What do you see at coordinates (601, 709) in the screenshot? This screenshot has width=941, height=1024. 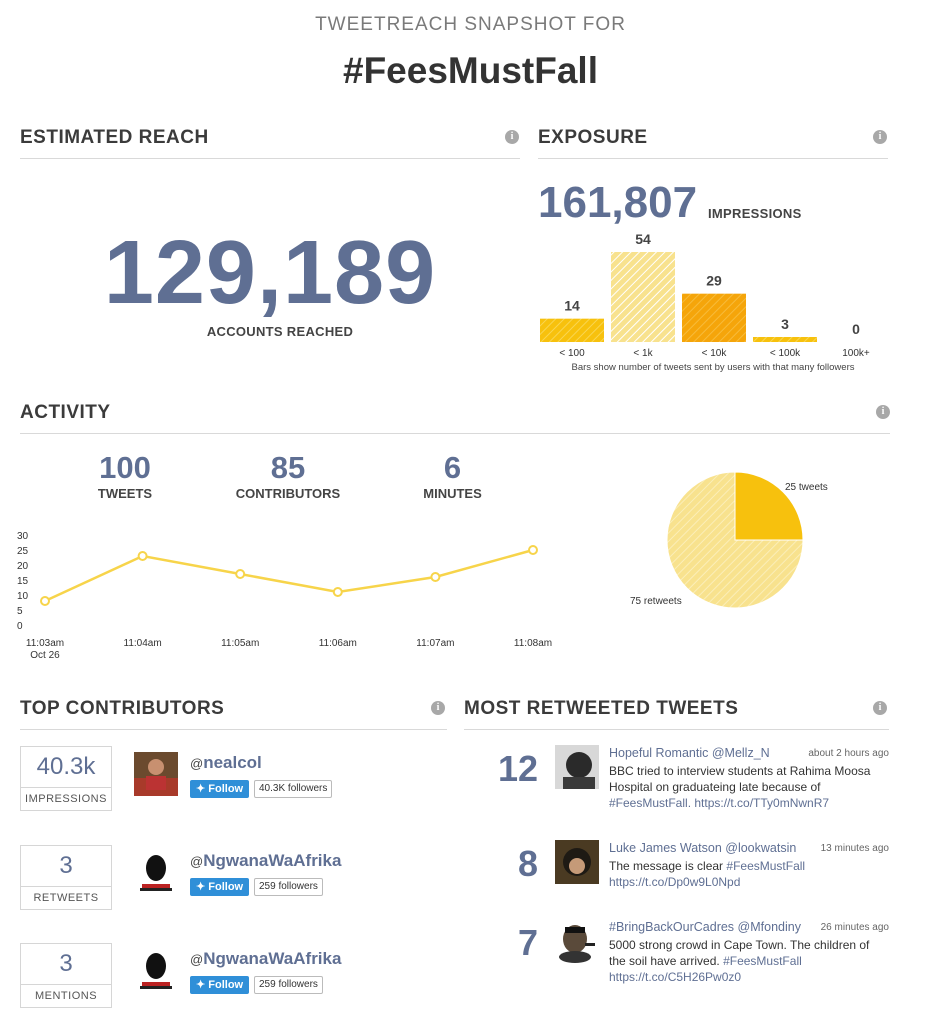 I see `most-retweeted-title: MOST RETWEETED TWEETS` at bounding box center [601, 709].